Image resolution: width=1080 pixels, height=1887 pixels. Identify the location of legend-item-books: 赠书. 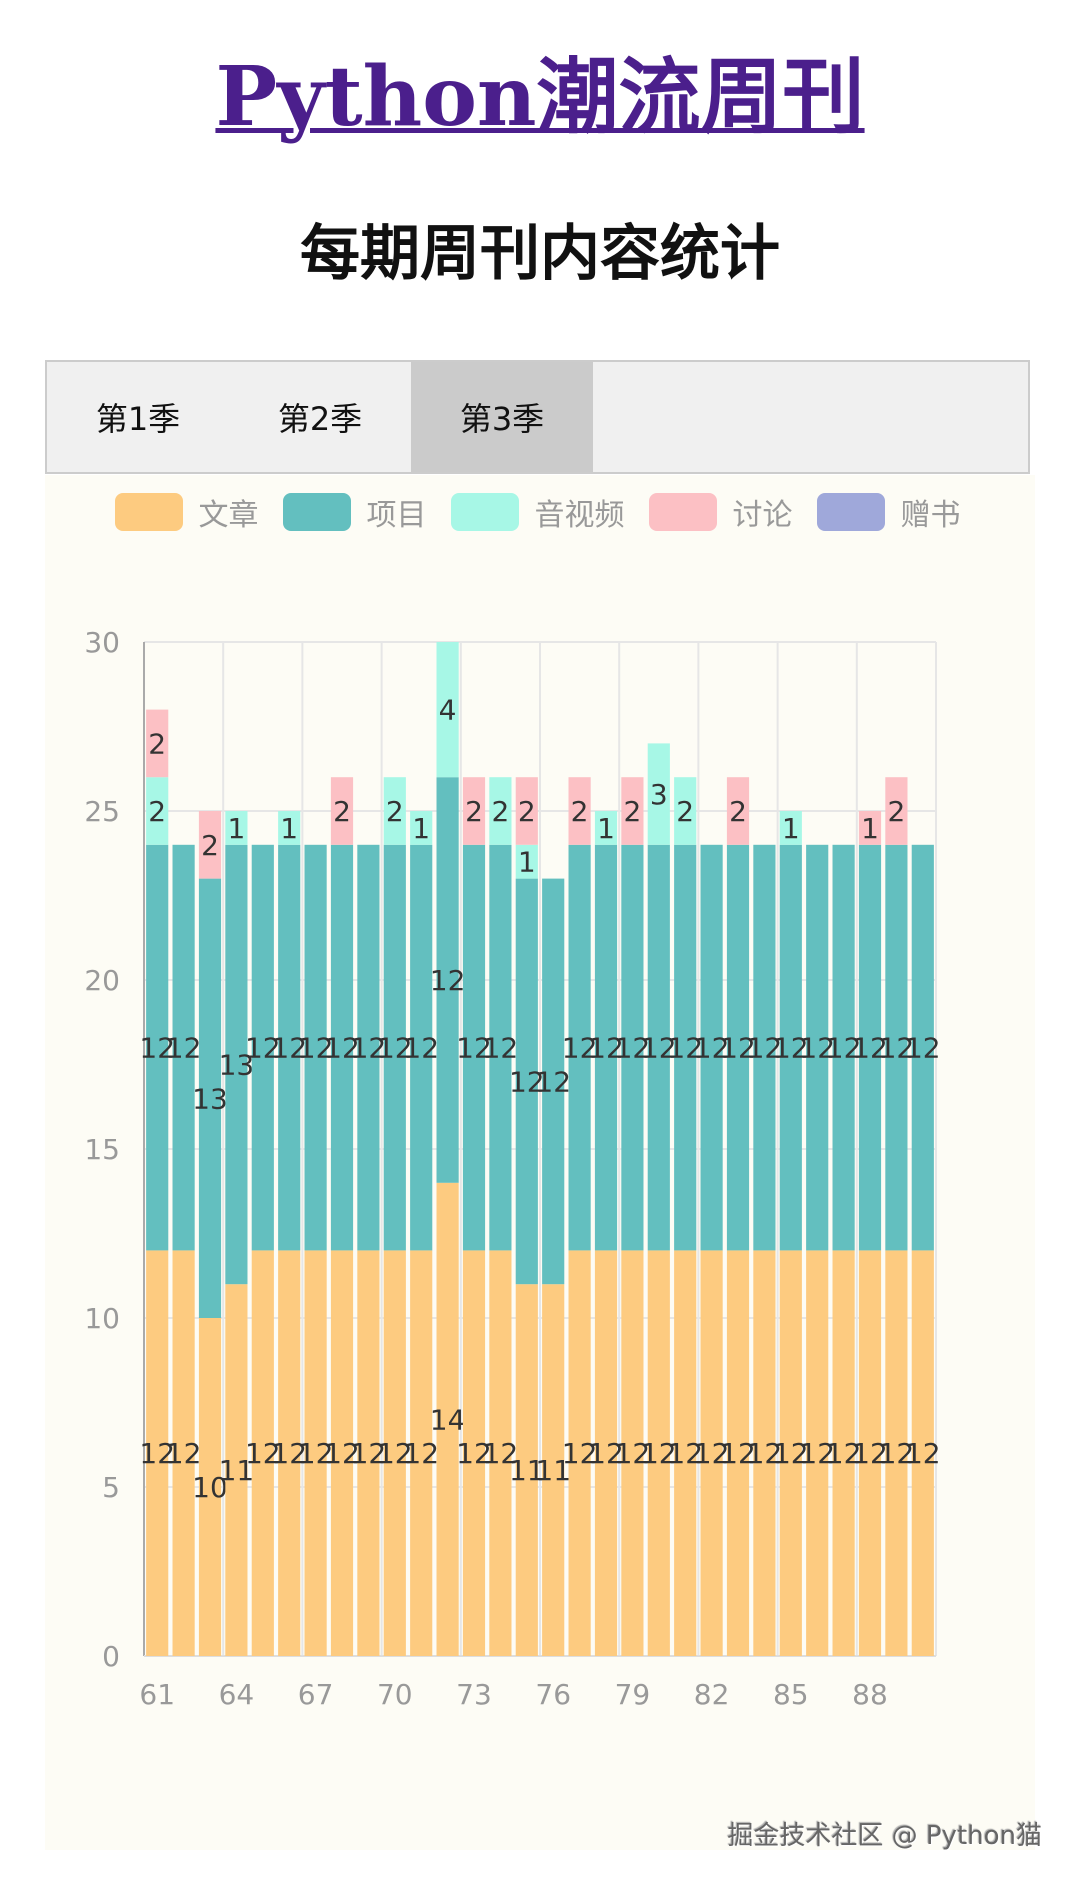
(888, 512).